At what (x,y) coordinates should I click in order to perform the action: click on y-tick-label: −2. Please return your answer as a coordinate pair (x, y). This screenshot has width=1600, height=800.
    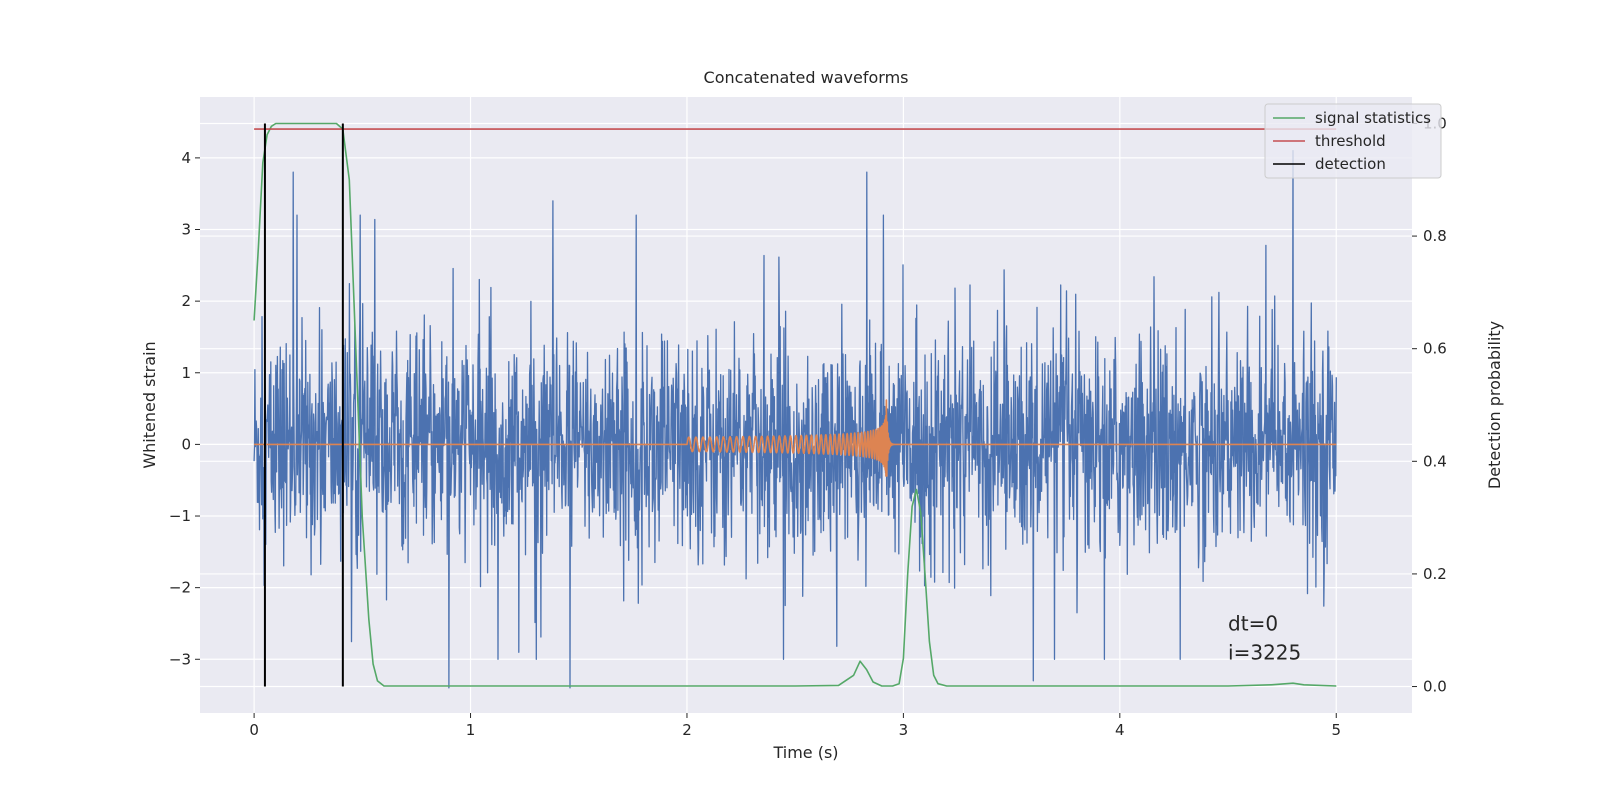
    Looking at the image, I should click on (180, 588).